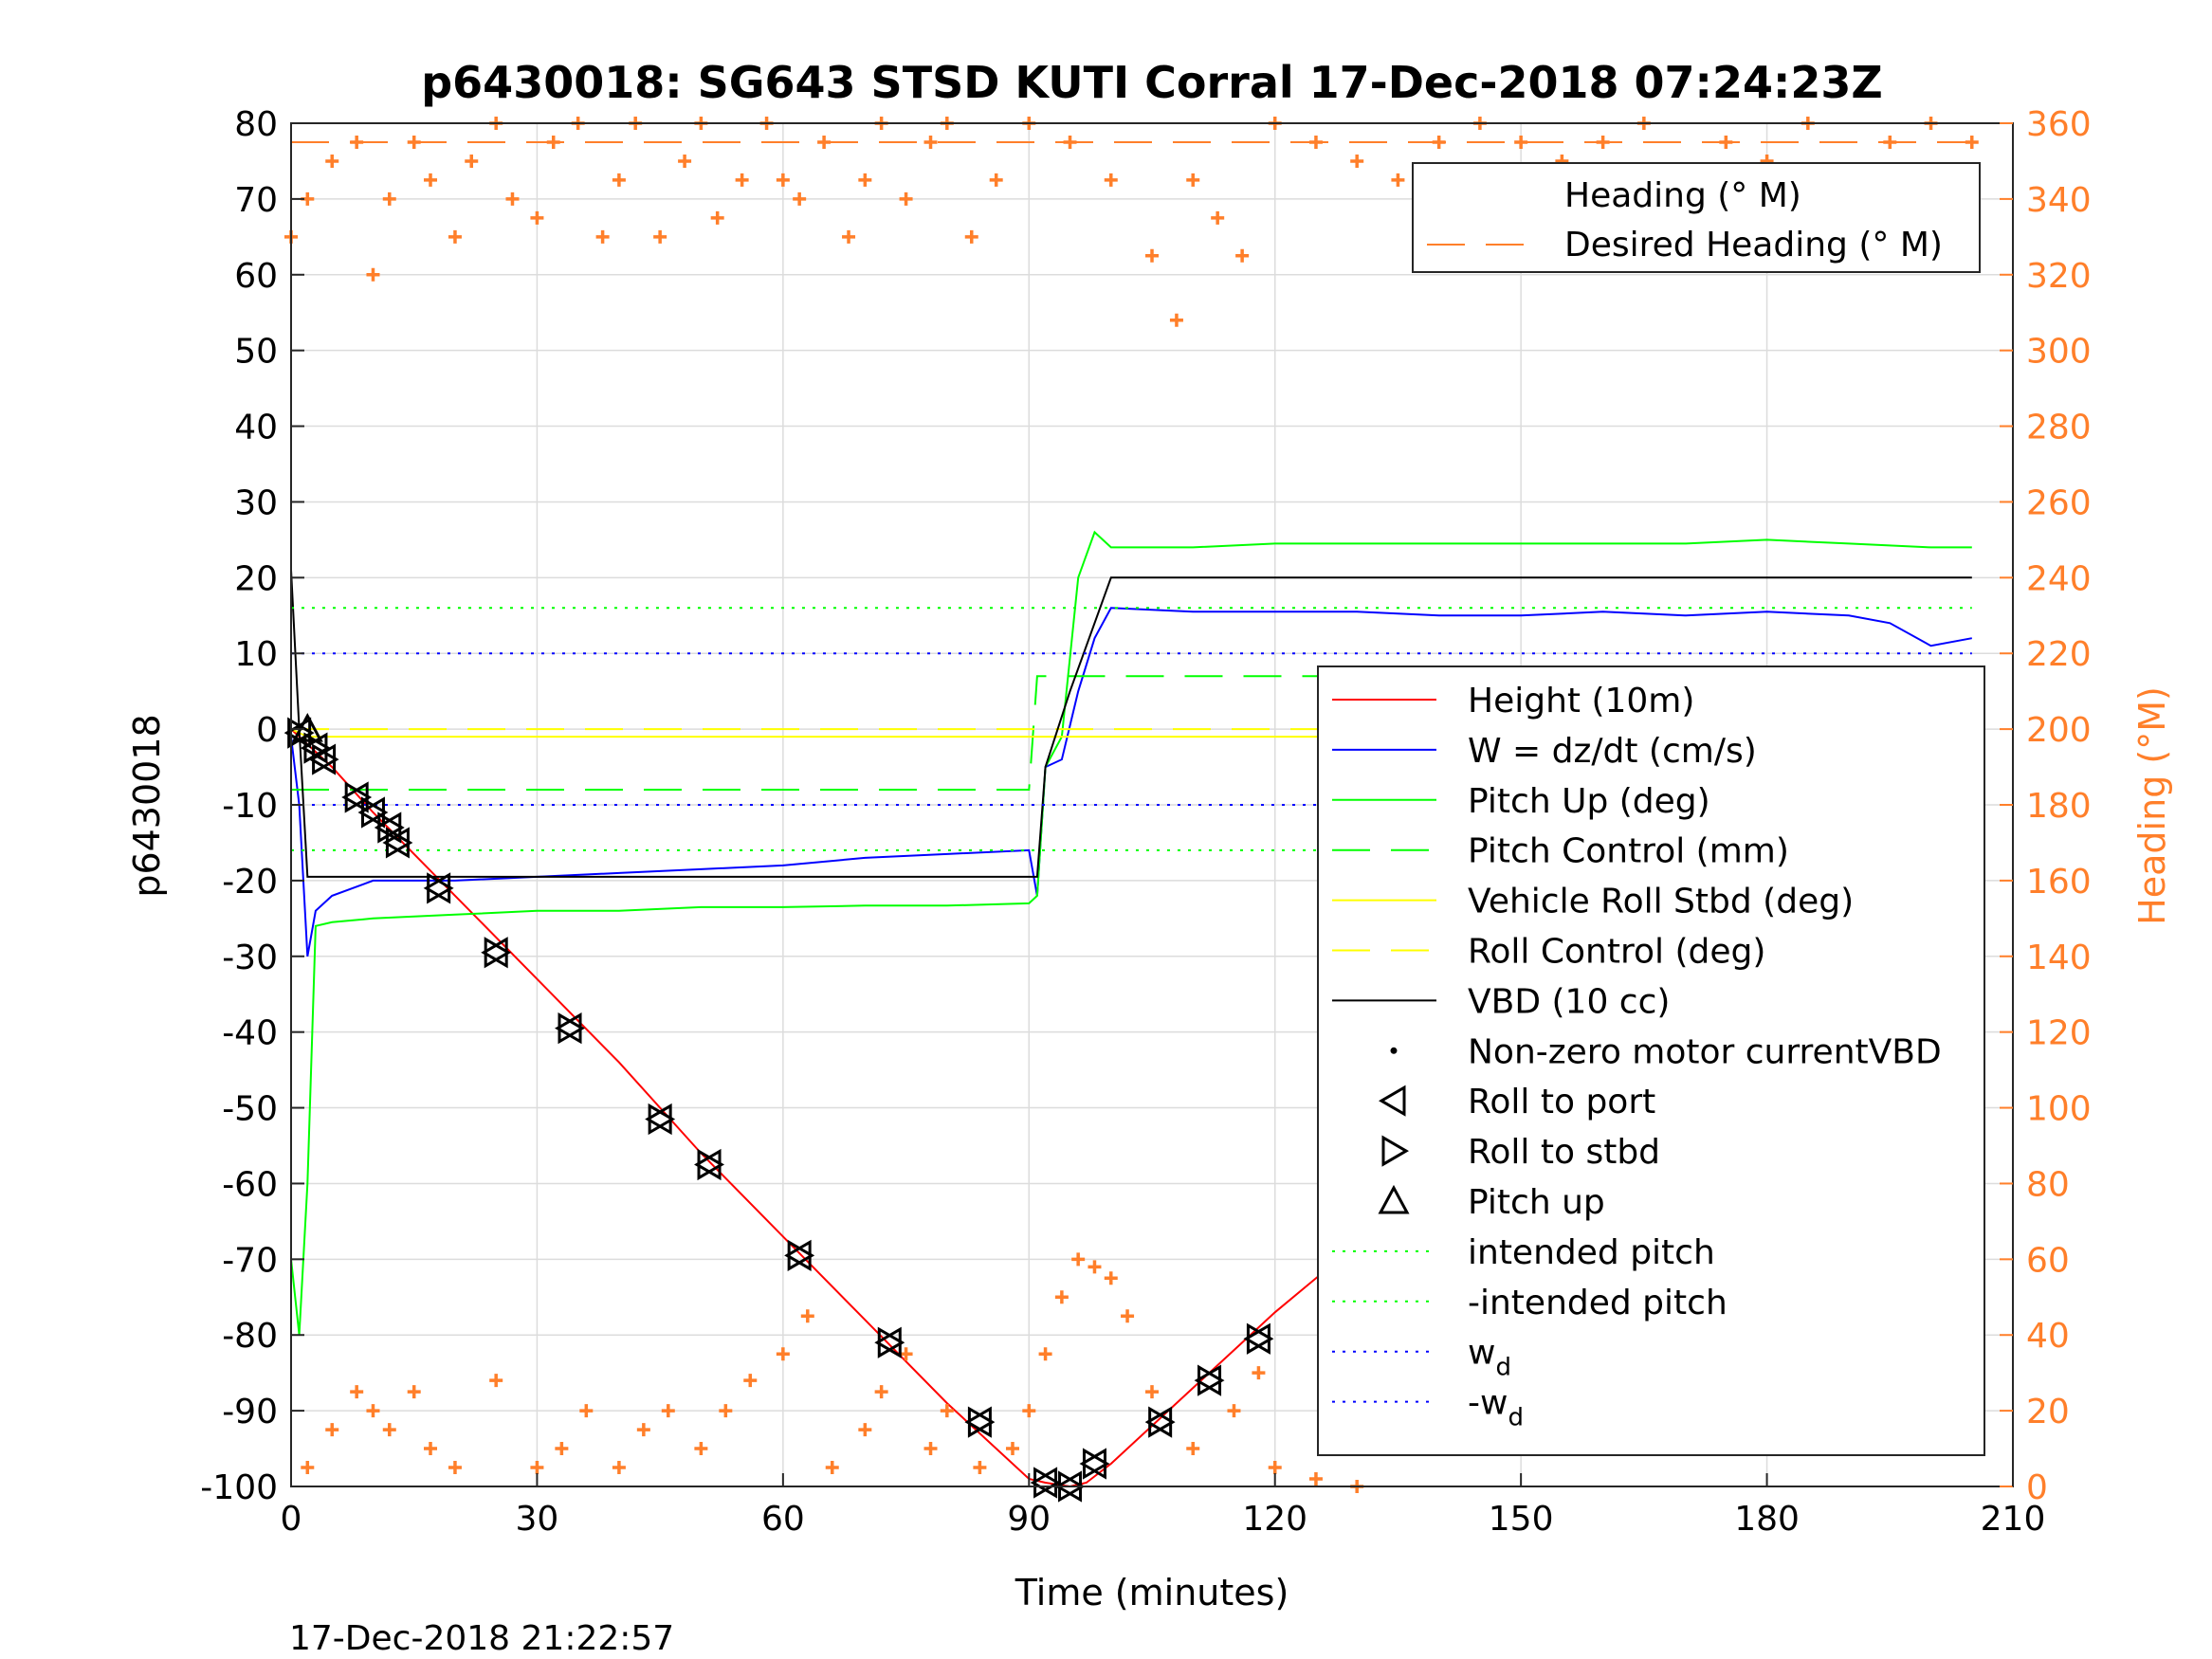 The image size is (2212, 1659). Describe the element at coordinates (1598, 1303) in the screenshot. I see `legend-label: -intended pitch` at that location.